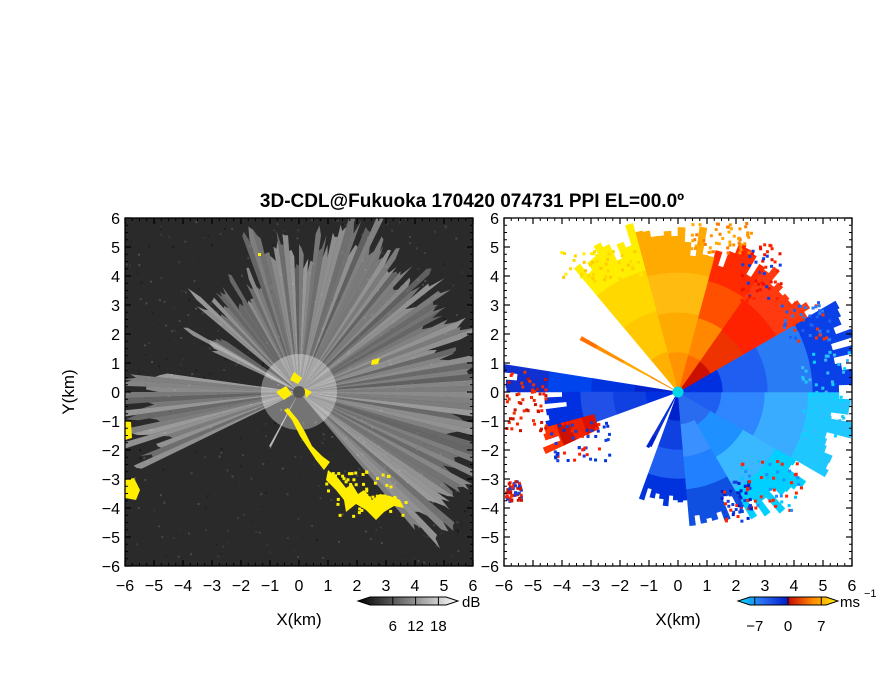  What do you see at coordinates (115, 393) in the screenshot?
I see `y-tick-label: 0` at bounding box center [115, 393].